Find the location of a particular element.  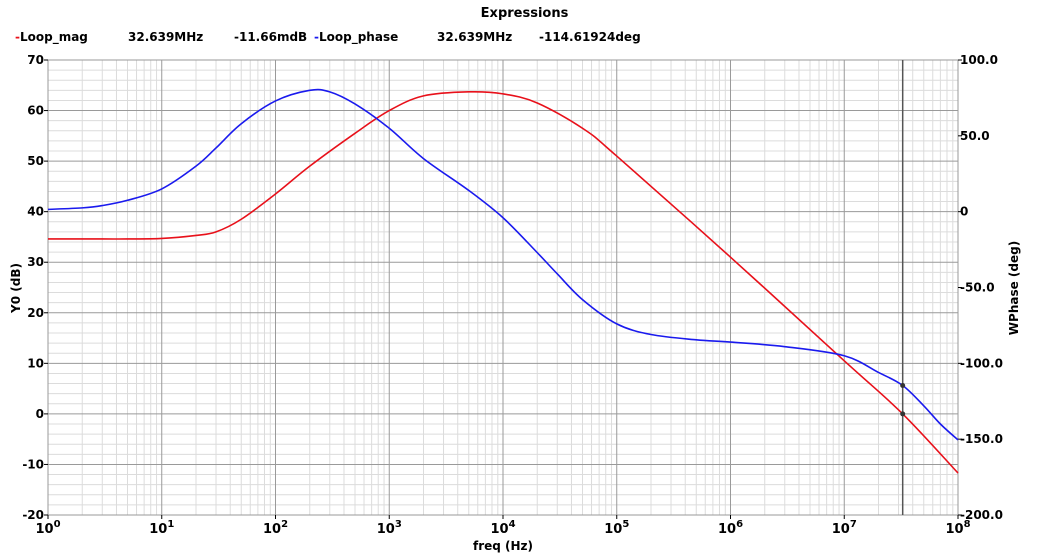

y-left-tick-label: 20 is located at coordinates (35, 313).